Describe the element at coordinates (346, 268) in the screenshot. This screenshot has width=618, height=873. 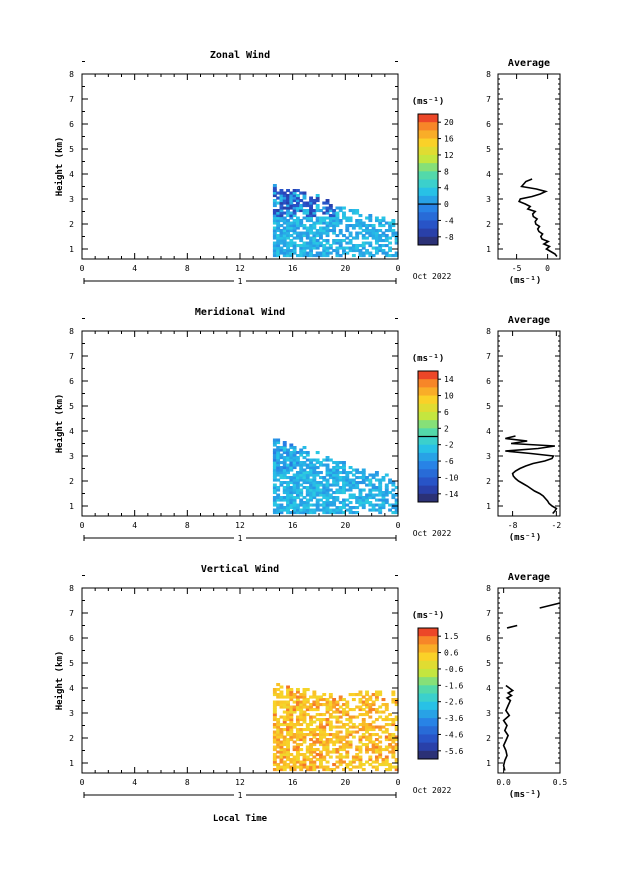
I see `x-tick-label: 20` at that location.